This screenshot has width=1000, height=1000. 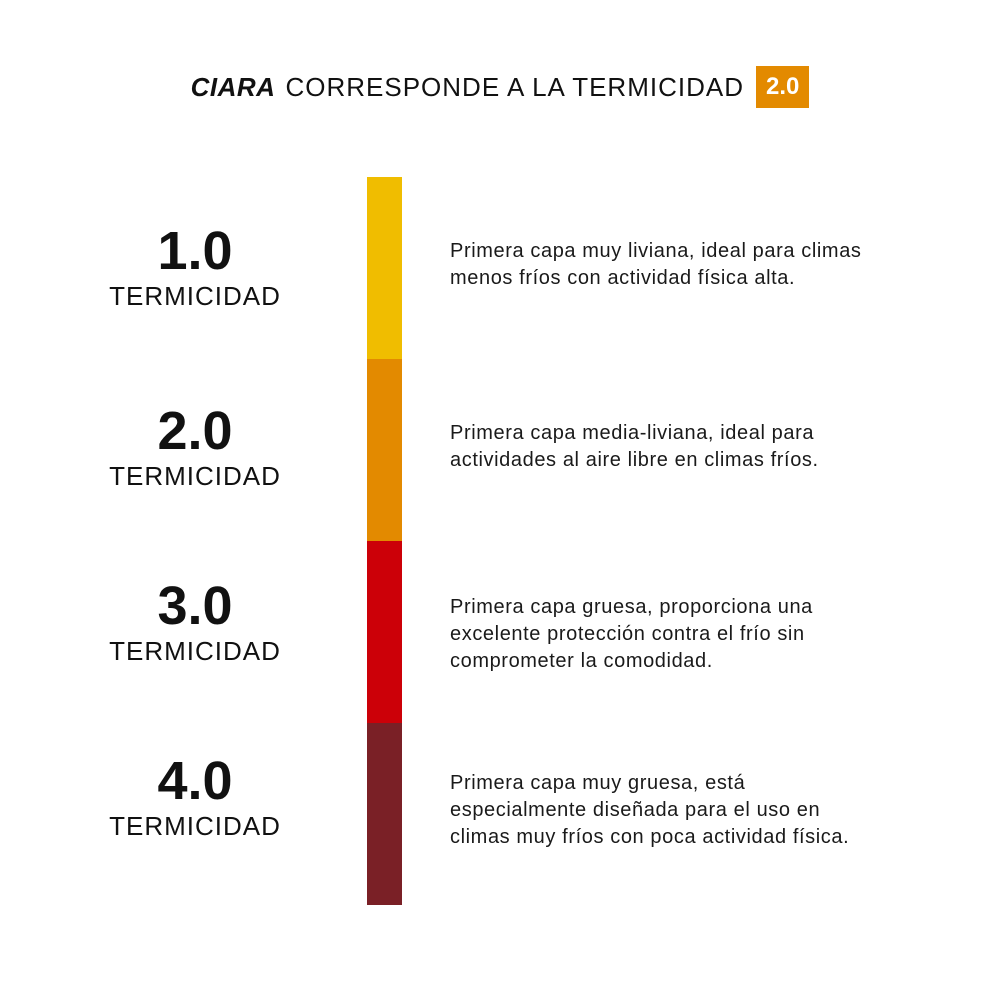 I want to click on brand-name: CIARA, so click(x=233, y=86).